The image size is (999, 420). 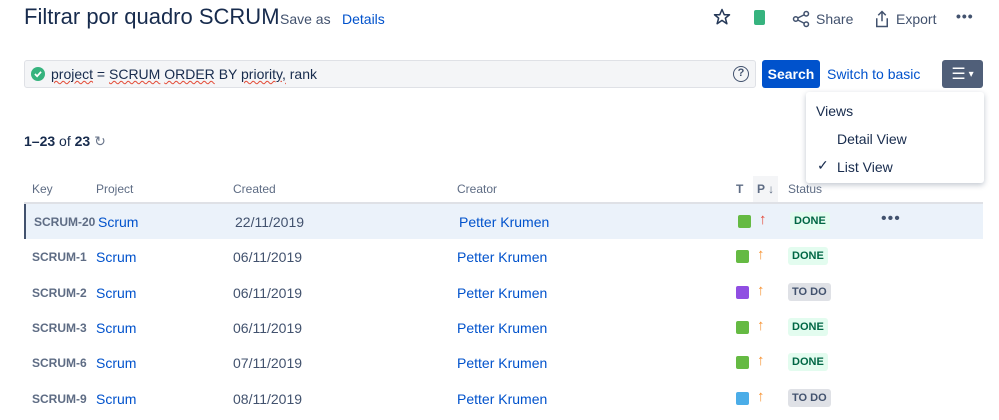 What do you see at coordinates (971, 74) in the screenshot?
I see `chevron-down-icon: ▾` at bounding box center [971, 74].